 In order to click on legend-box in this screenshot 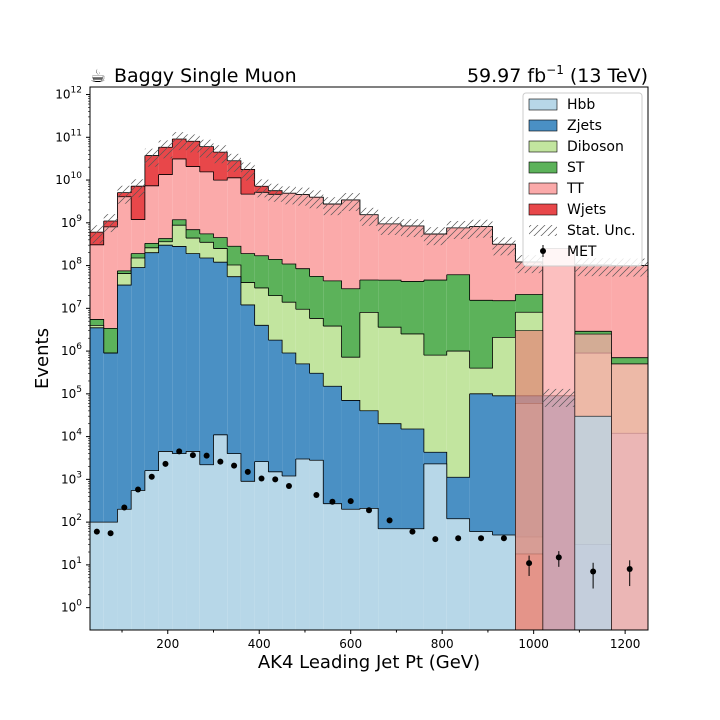, I will do `click(582, 179)`.